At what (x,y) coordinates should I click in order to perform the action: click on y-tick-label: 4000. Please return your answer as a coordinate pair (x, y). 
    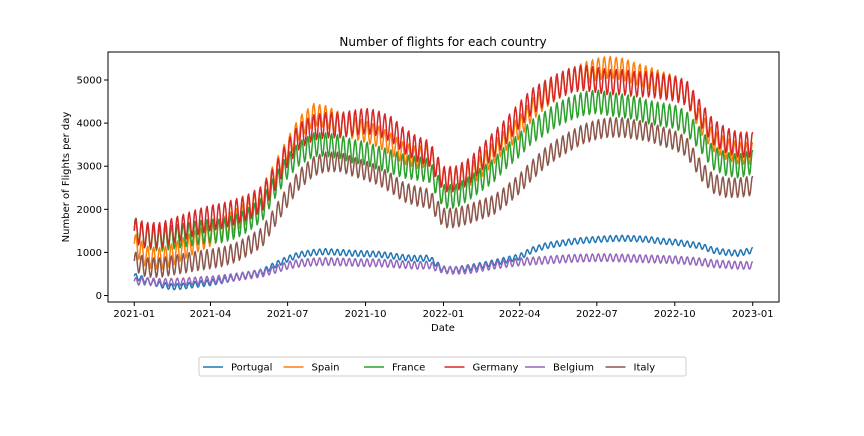
    Looking at the image, I should click on (89, 124).